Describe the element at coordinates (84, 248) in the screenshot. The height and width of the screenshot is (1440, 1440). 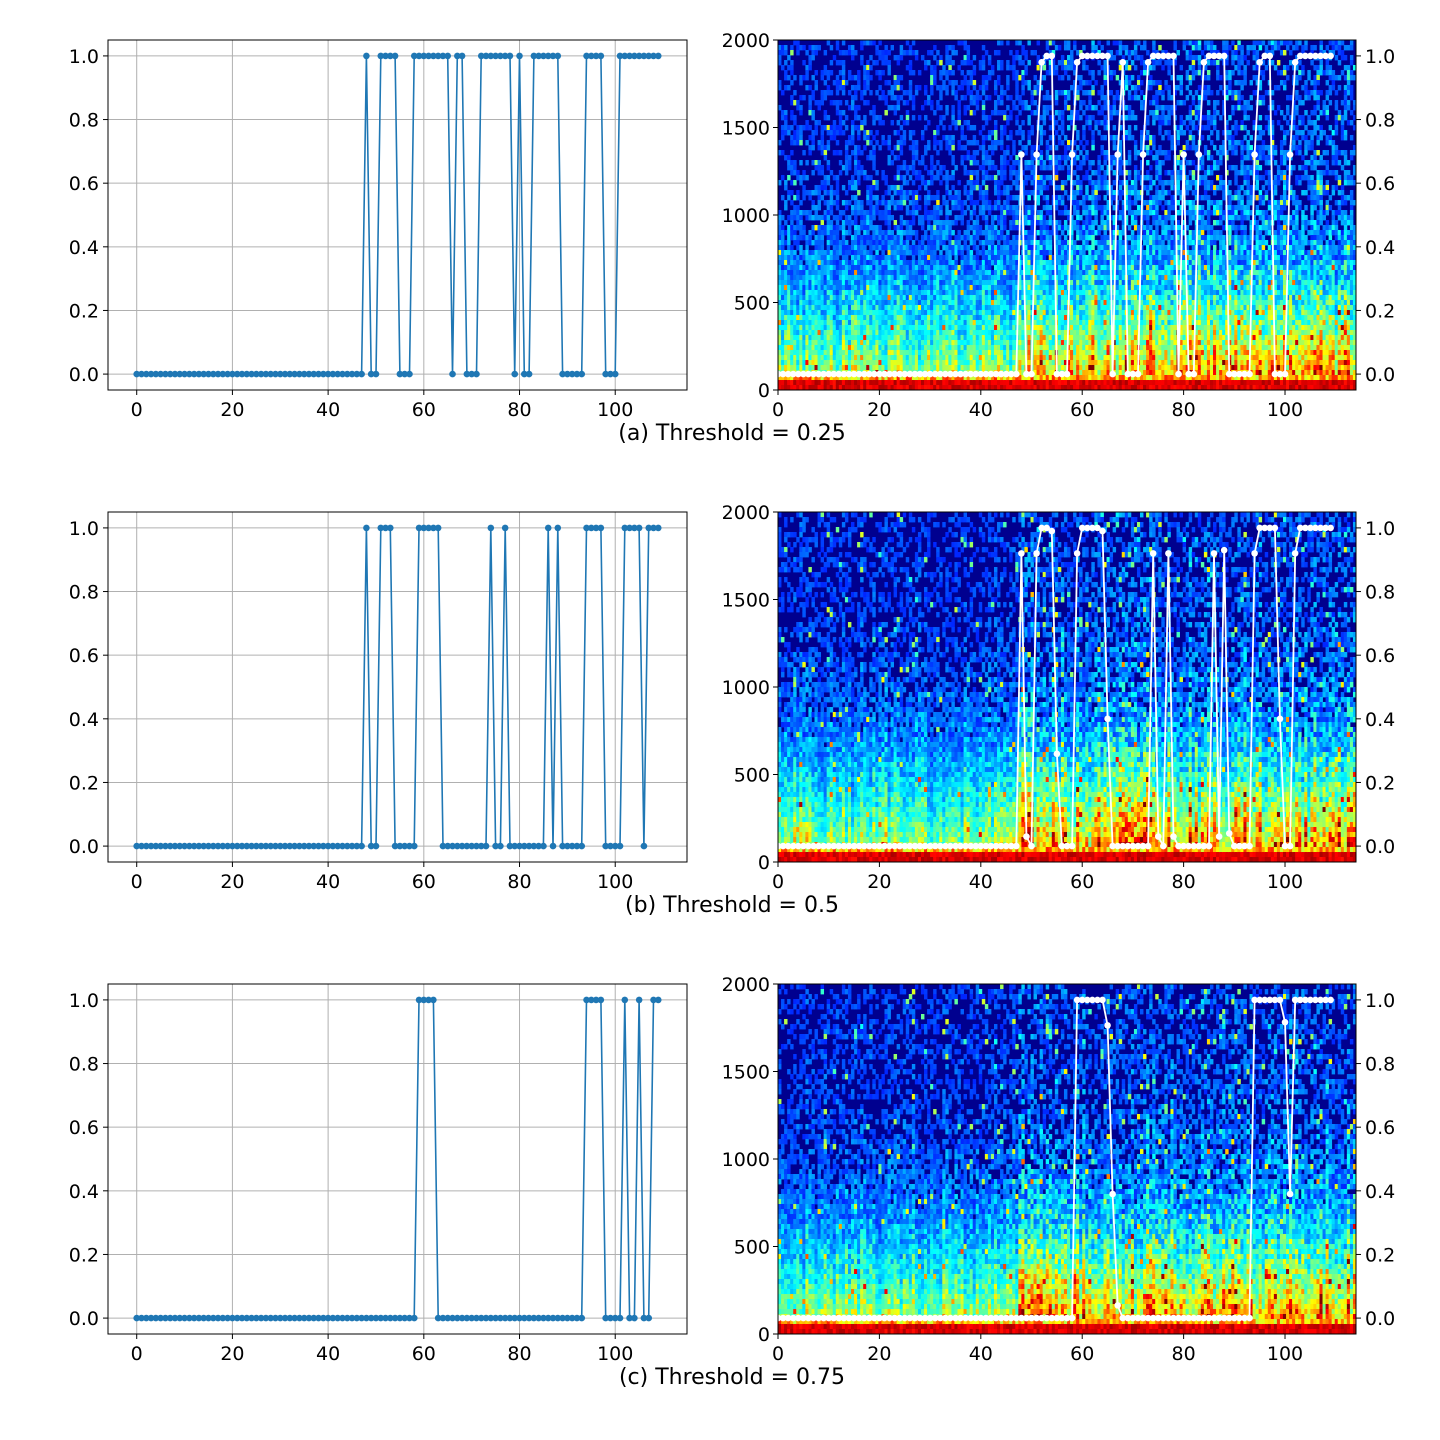
I see `y-tick-label: 0.4` at that location.